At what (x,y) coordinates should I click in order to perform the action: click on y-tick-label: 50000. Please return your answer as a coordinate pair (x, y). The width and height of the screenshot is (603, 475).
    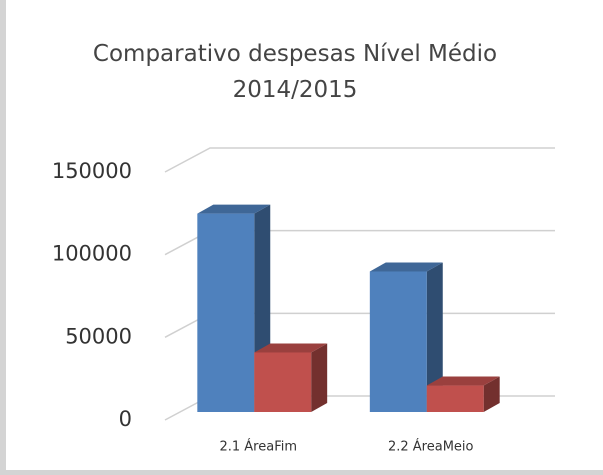
    Looking at the image, I should click on (98, 336).